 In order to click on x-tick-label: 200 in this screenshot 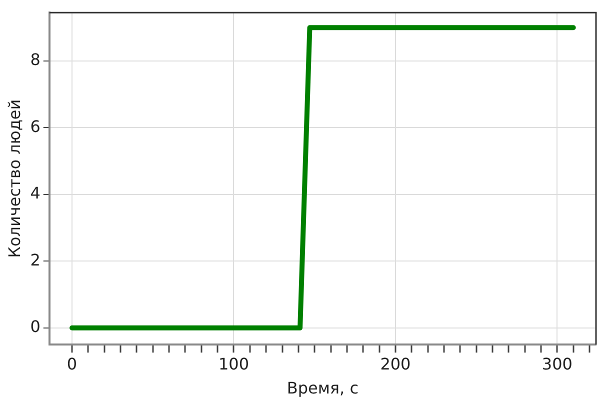, I will do `click(395, 364)`.